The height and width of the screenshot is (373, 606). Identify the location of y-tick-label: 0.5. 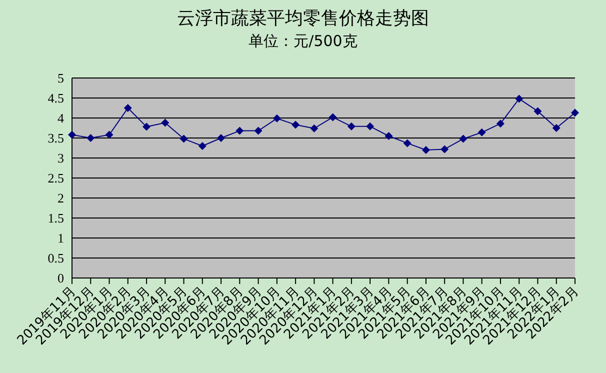
(56, 258).